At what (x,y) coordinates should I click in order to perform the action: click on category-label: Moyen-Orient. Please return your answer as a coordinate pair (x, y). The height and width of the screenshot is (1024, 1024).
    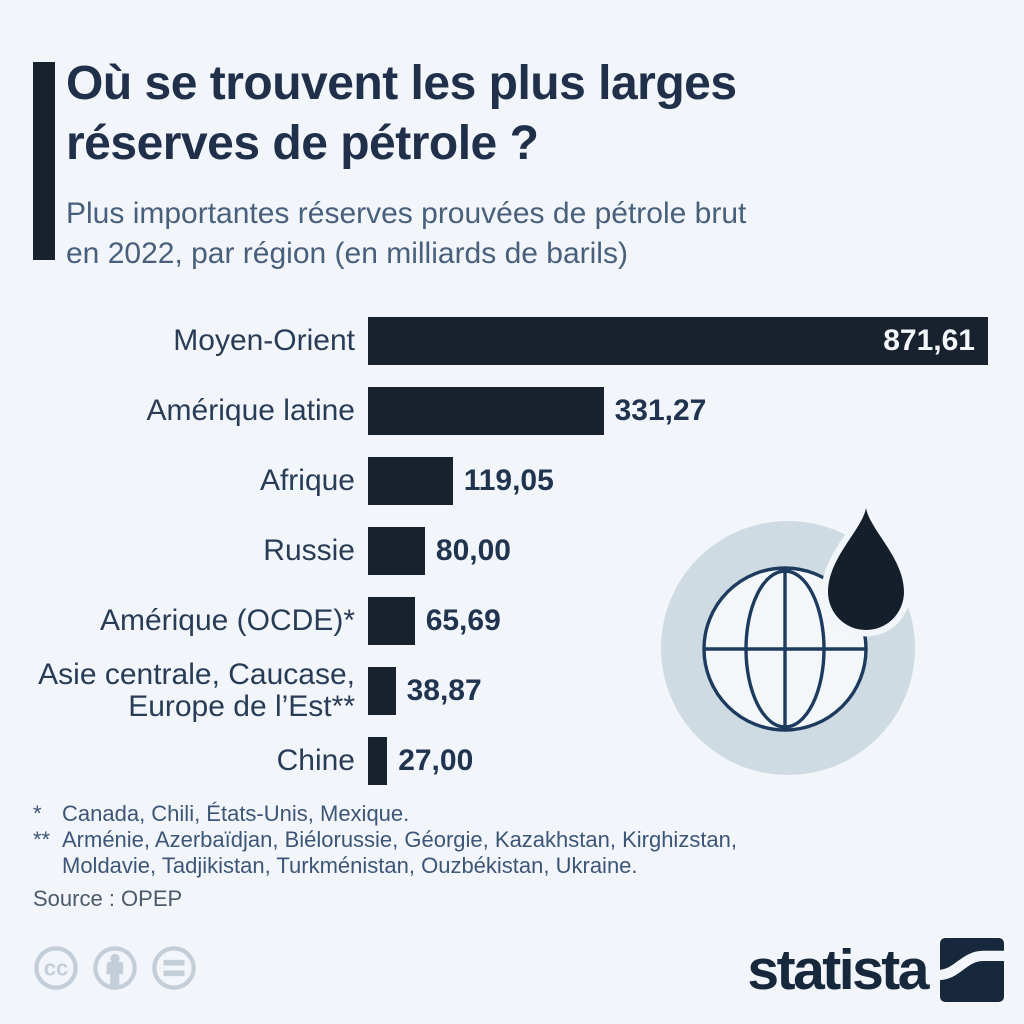
    Looking at the image, I should click on (264, 340).